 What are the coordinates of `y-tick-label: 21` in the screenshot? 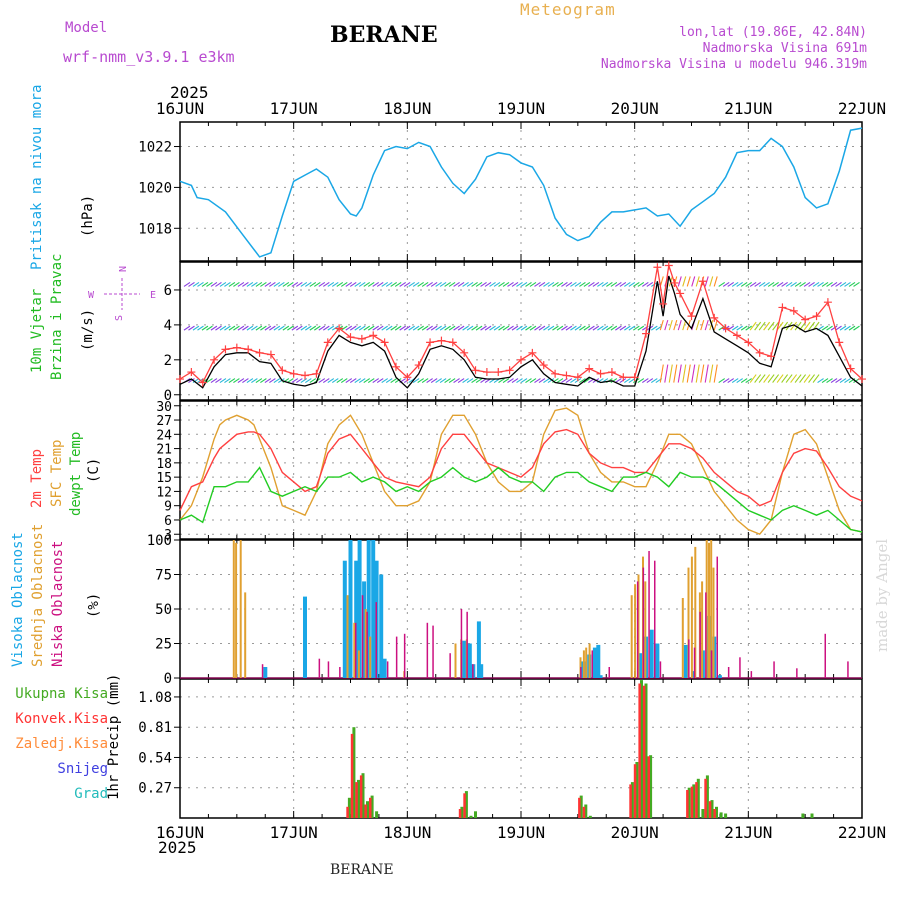 It's located at (164, 450).